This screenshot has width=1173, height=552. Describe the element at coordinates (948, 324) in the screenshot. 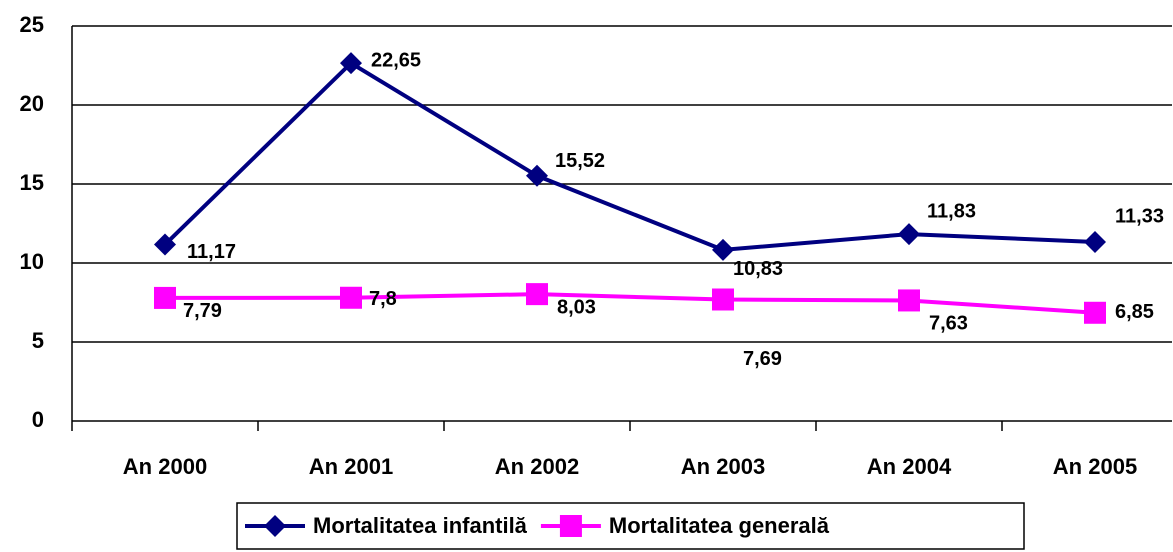

I see `data-label: 7,63` at that location.